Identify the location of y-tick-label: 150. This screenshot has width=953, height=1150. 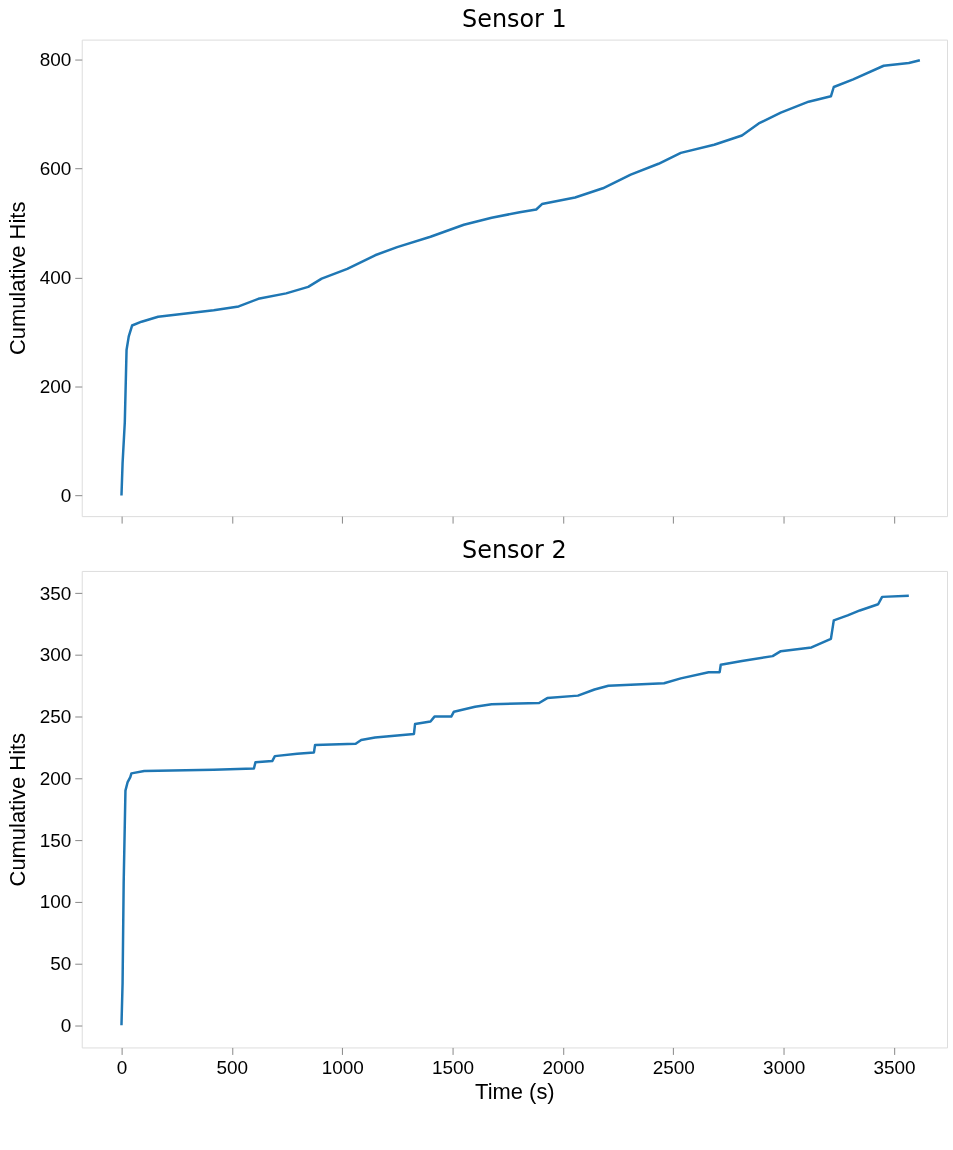
(55, 840).